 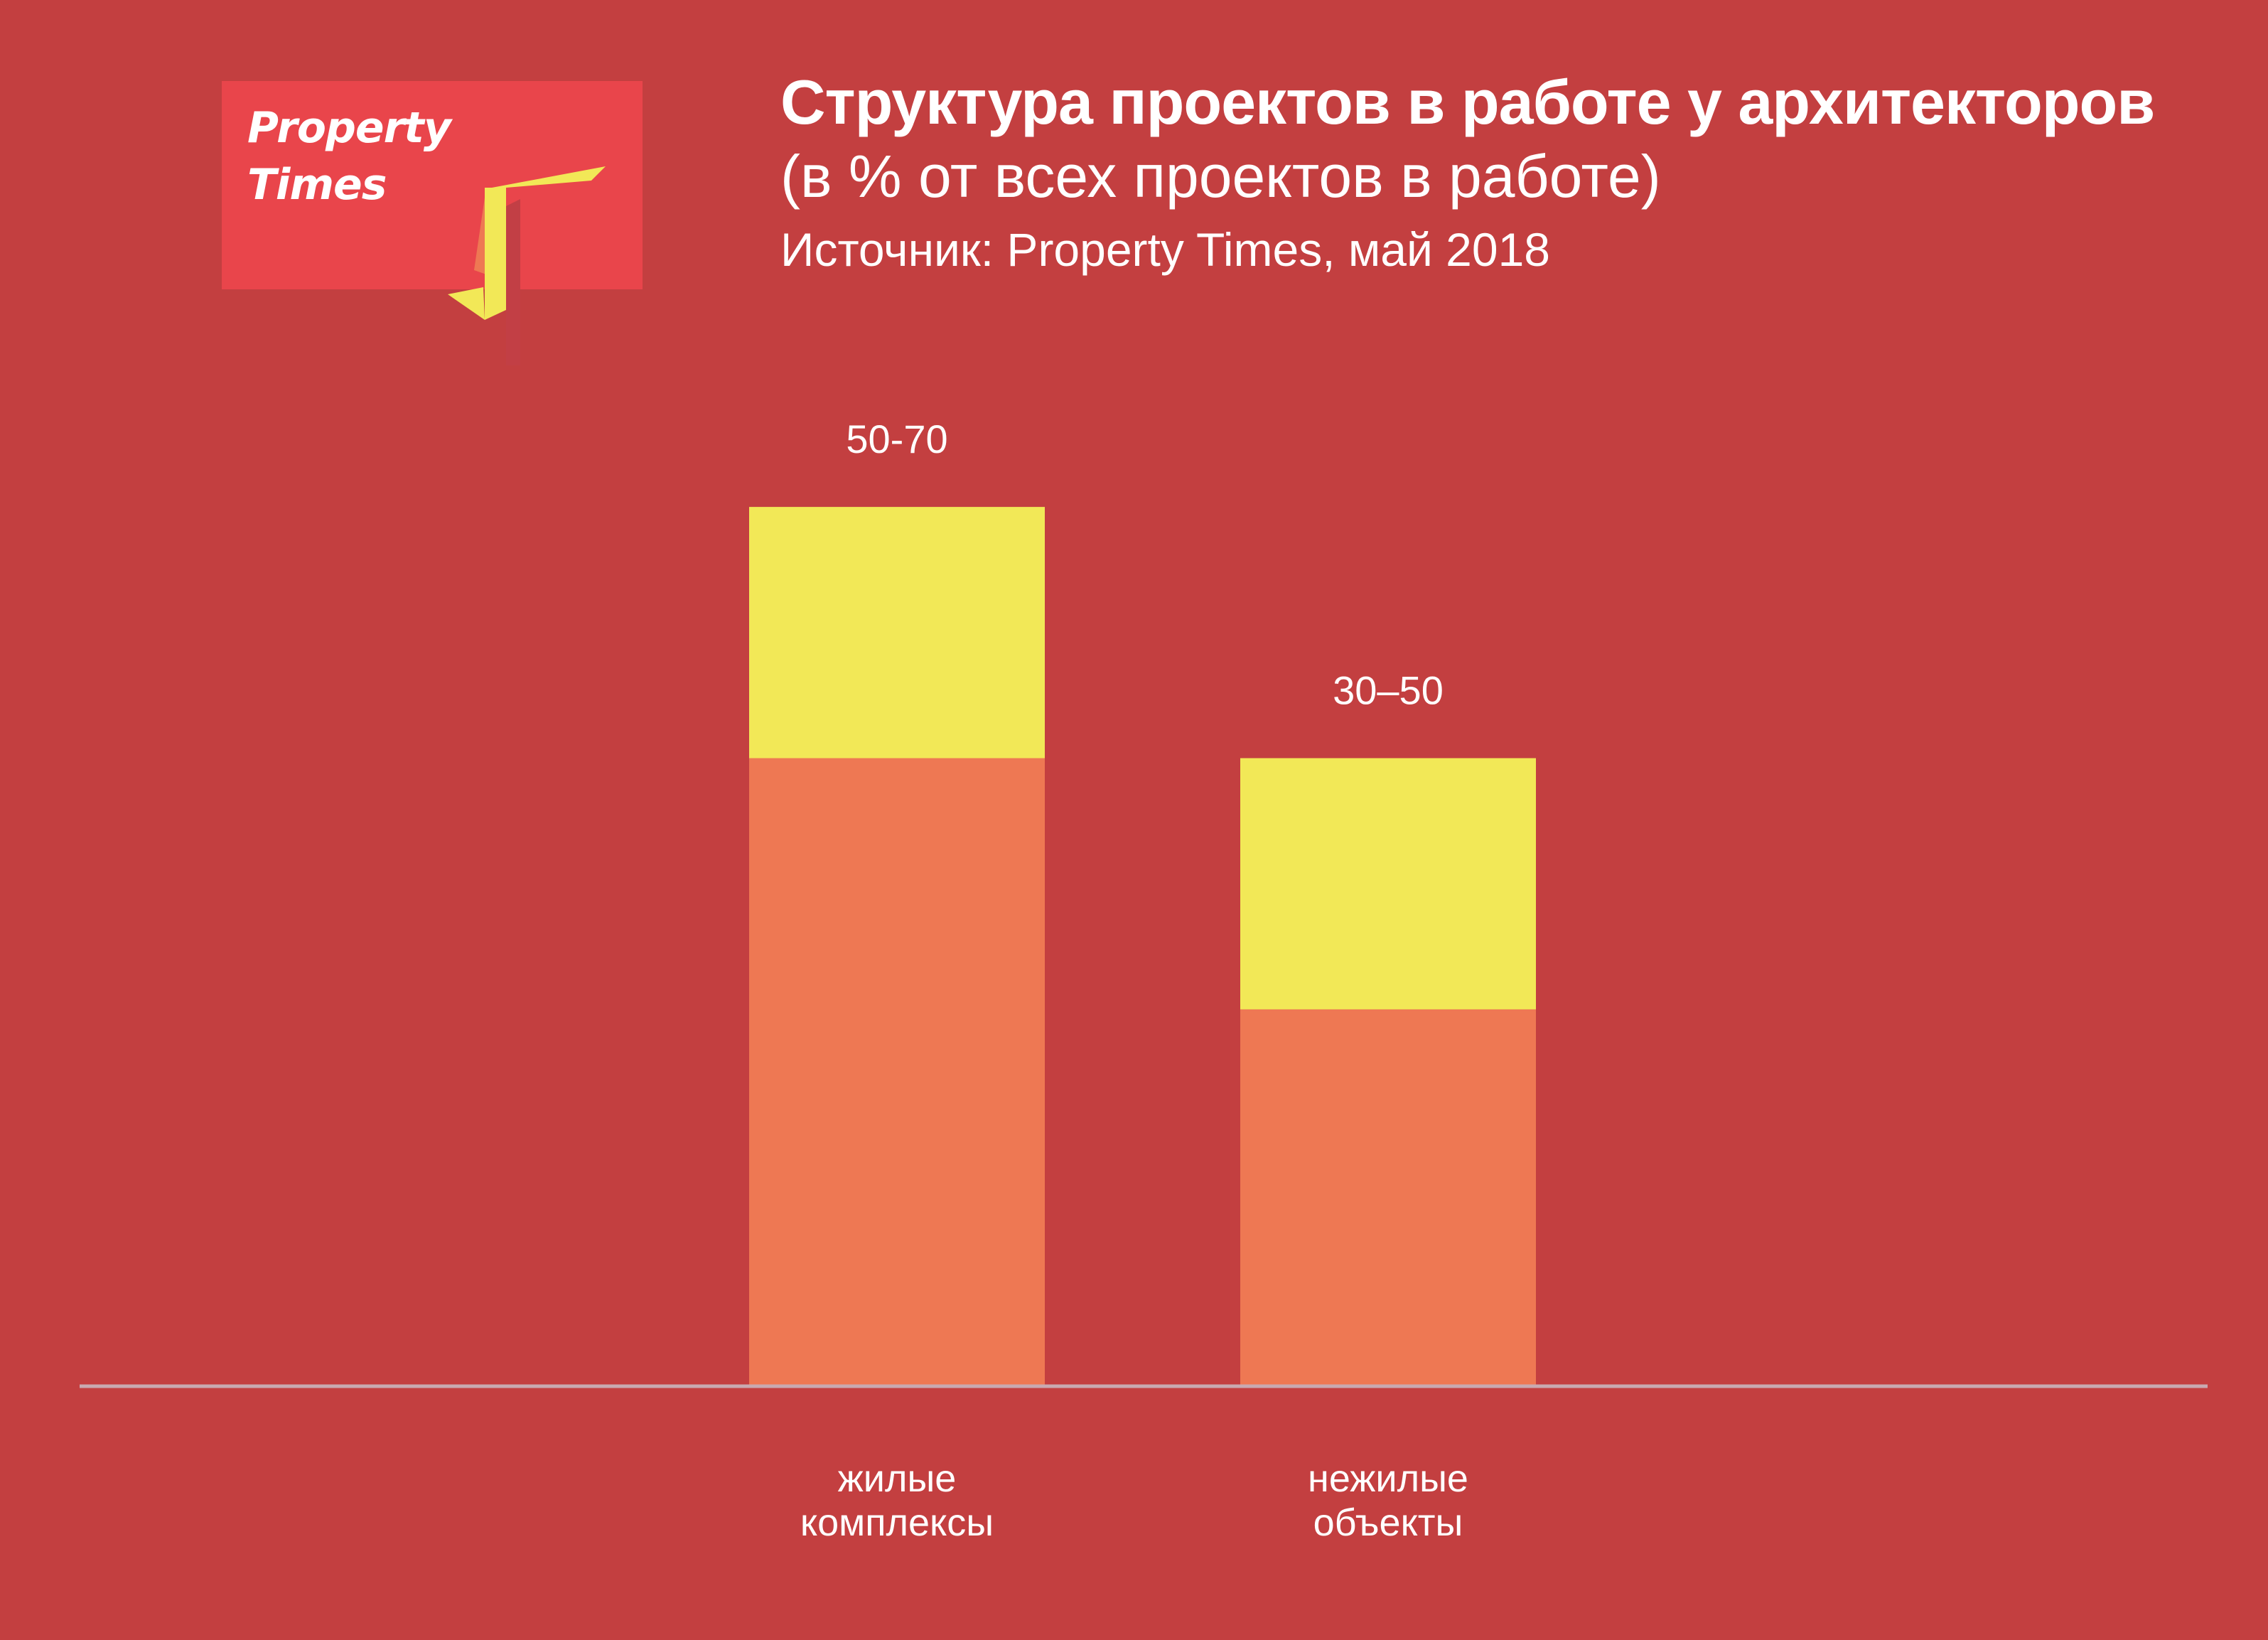 What do you see at coordinates (897, 1522) in the screenshot?
I see `category-label-1-line-2: комплексы` at bounding box center [897, 1522].